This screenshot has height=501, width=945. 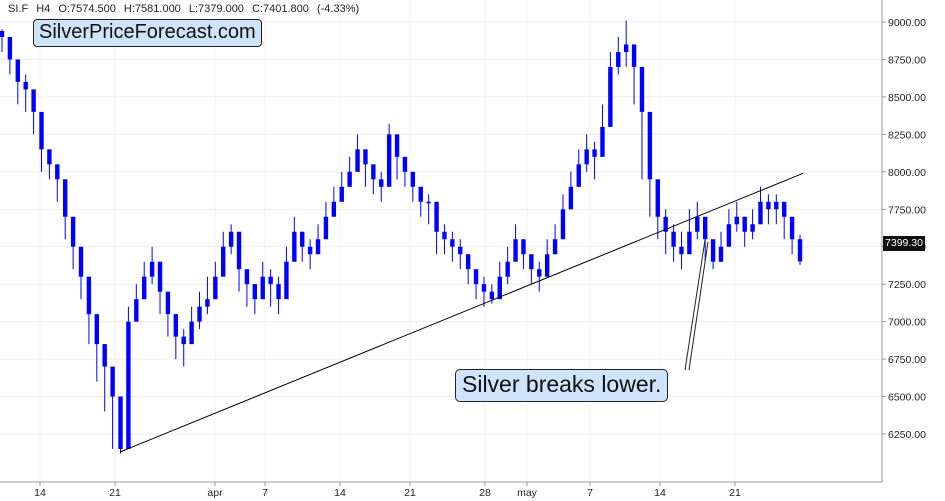 I want to click on y-tick-label: 6250.00, so click(x=907, y=435).